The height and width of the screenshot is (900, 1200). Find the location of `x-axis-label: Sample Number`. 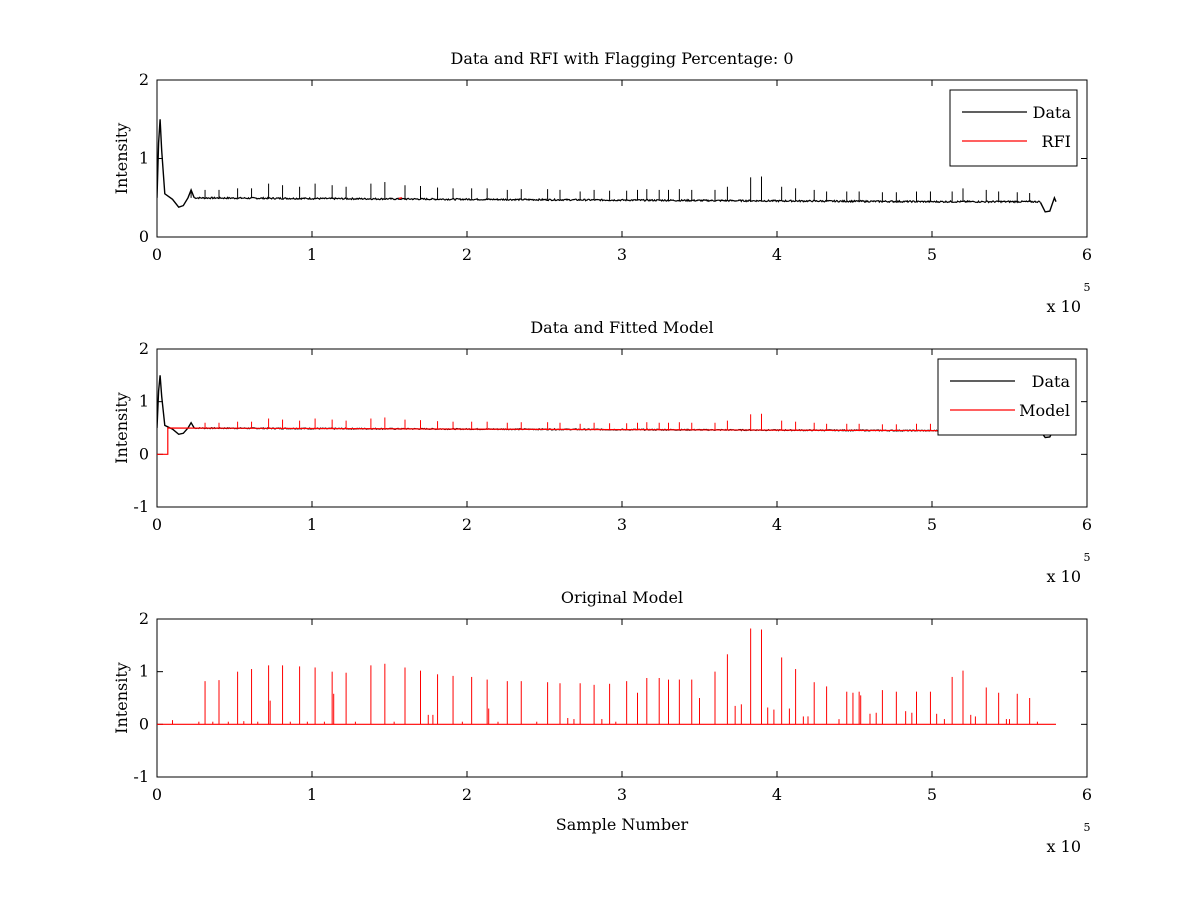

x-axis-label: Sample Number is located at coordinates (622, 824).